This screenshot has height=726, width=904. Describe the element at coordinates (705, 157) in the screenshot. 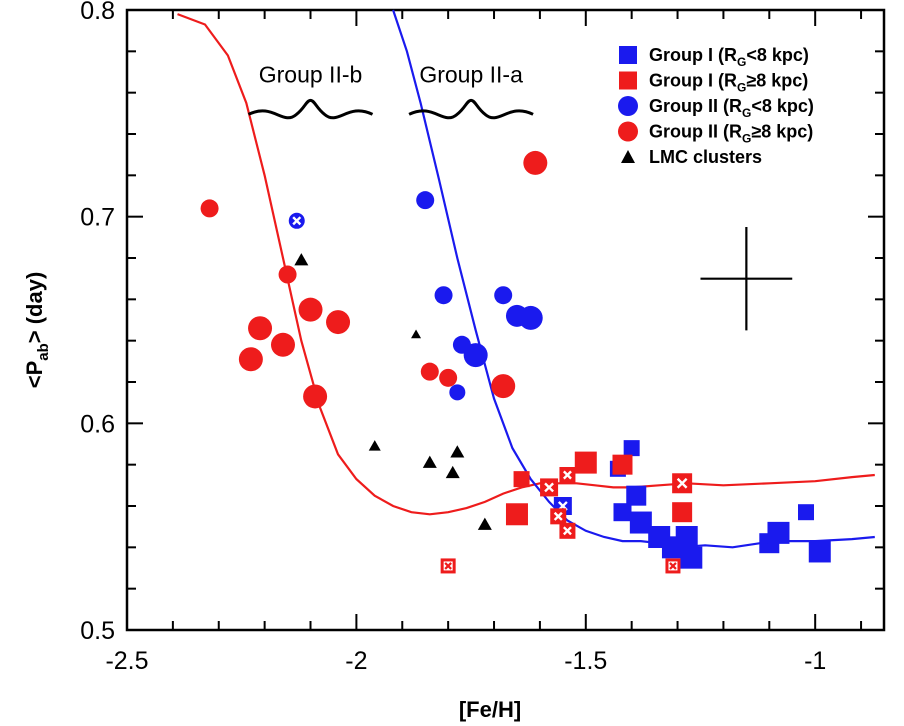

I see `legend-label: LMC clusters` at that location.